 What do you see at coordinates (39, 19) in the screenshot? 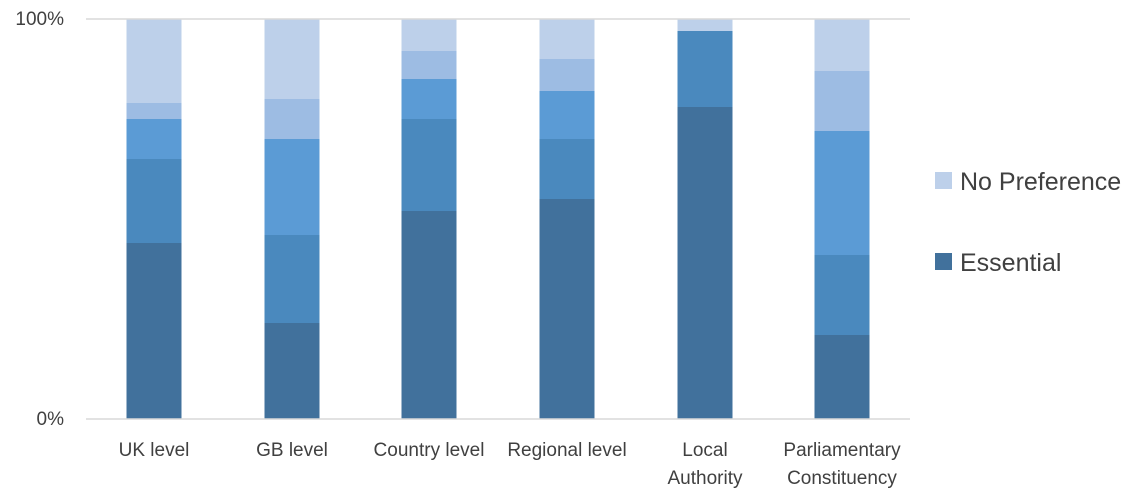
I see `y-tick-label-100: 100%` at bounding box center [39, 19].